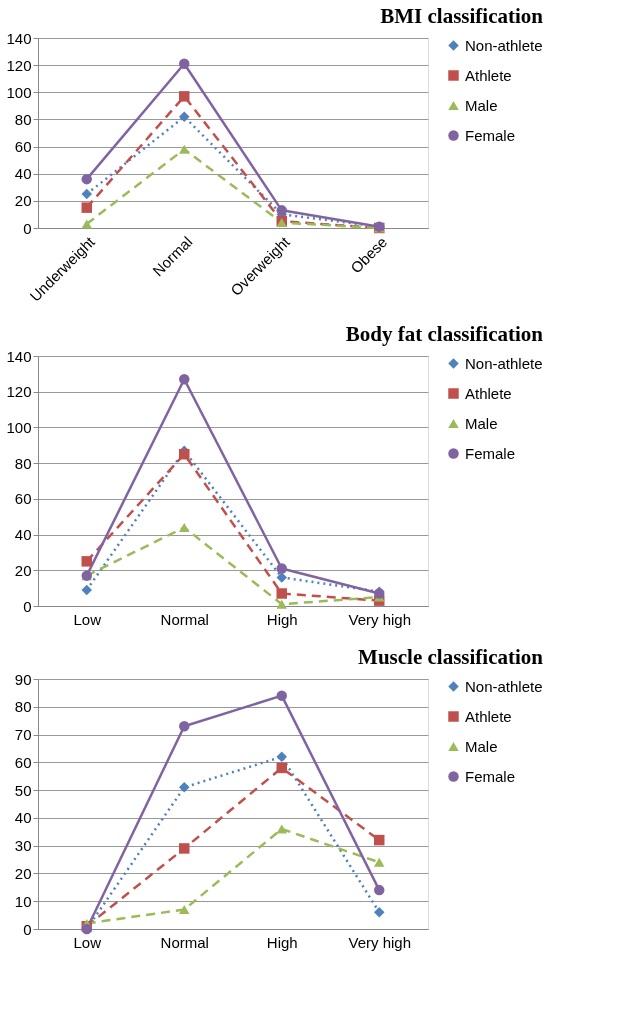 This screenshot has width=641, height=1034. I want to click on y-tick-label: 70, so click(23, 735).